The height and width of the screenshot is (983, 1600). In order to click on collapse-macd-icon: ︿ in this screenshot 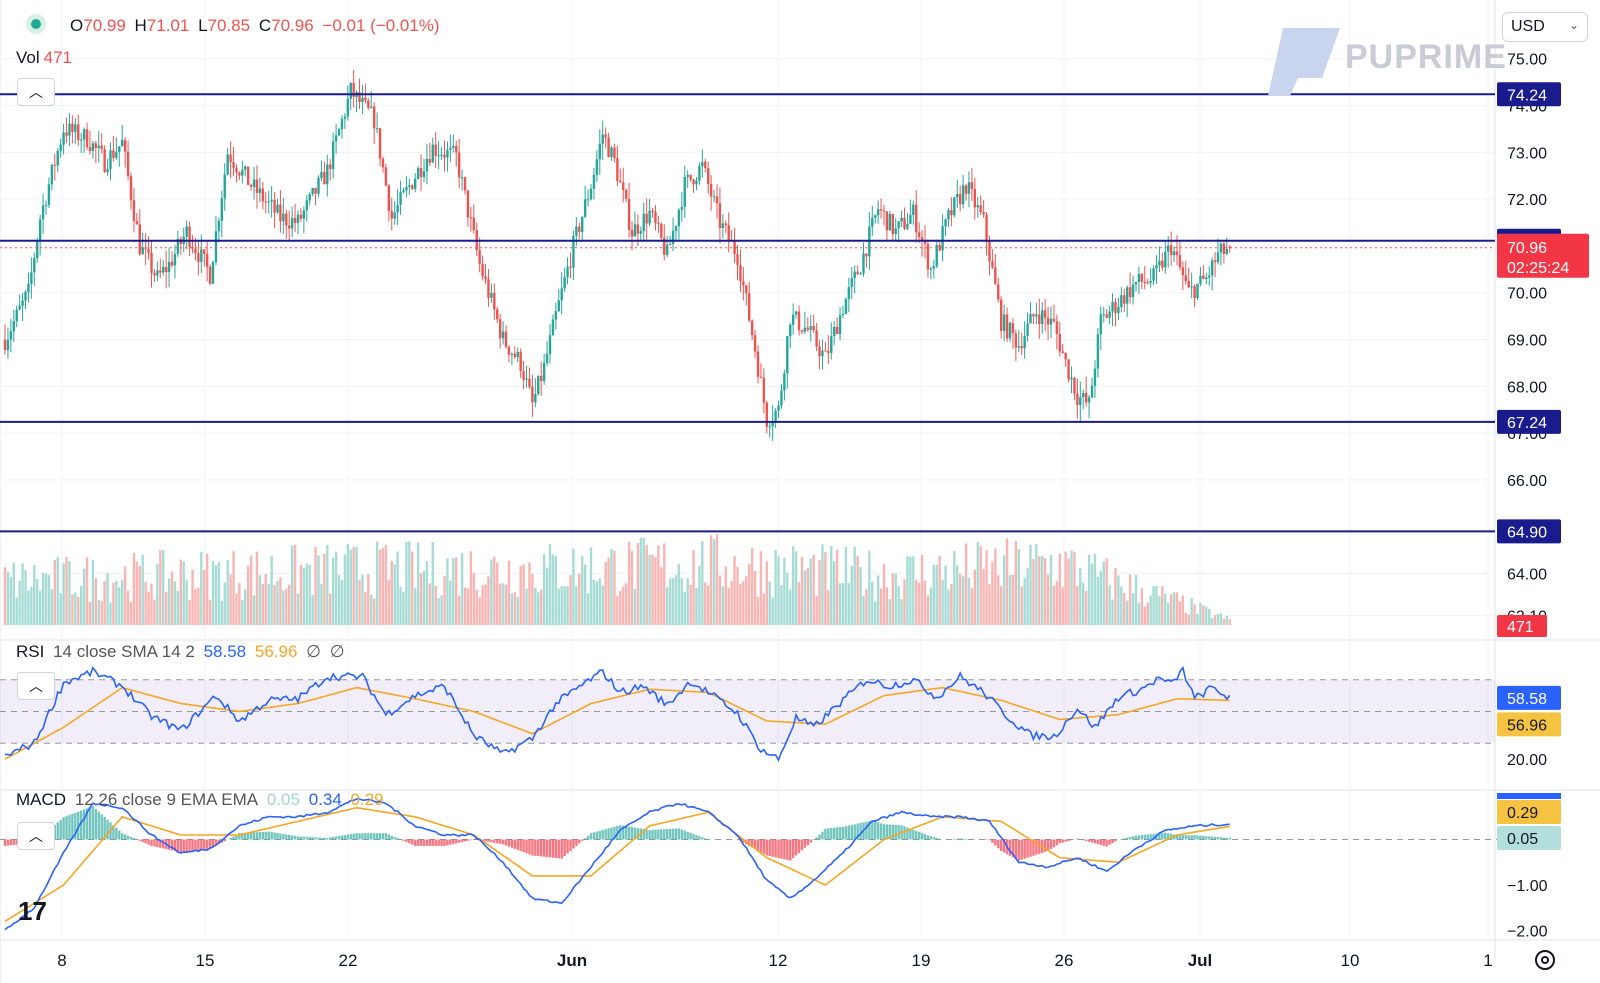, I will do `click(36, 836)`.